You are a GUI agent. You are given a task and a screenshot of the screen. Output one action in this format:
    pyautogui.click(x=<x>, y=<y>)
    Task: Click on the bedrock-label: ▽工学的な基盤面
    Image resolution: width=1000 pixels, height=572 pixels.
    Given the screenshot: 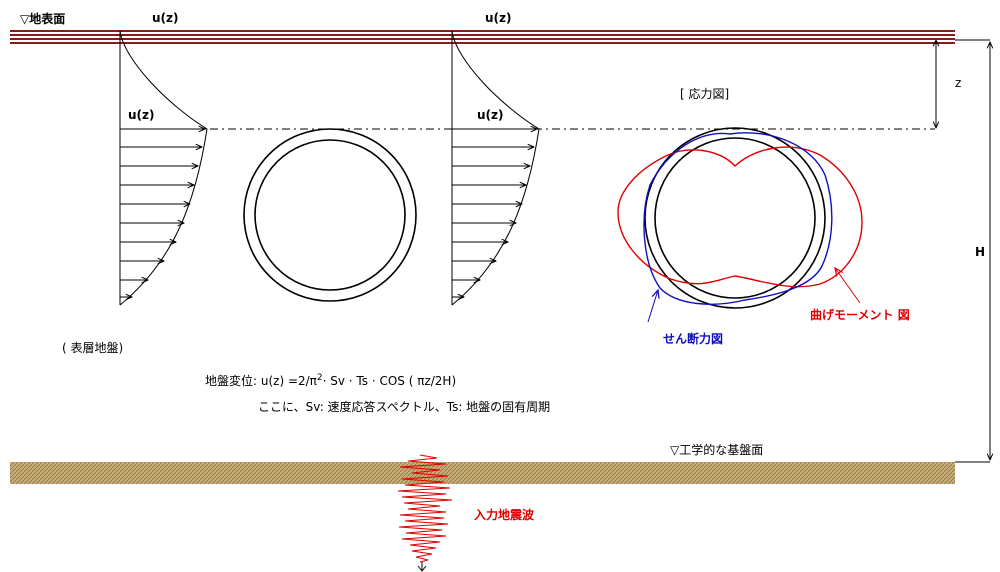 What is the action you would take?
    pyautogui.click(x=717, y=450)
    